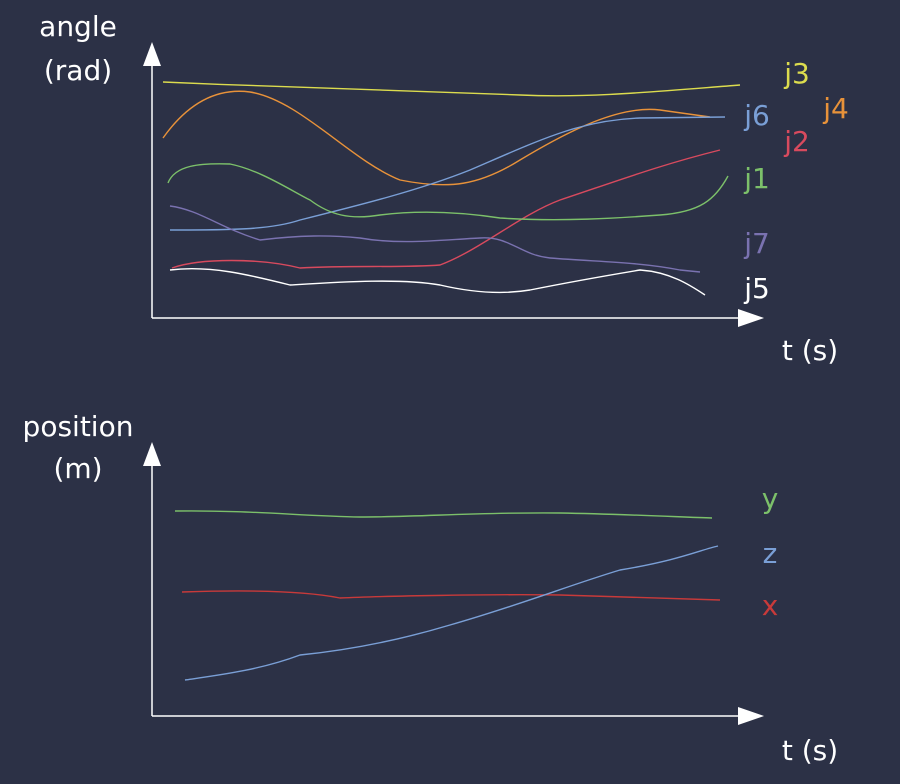 This screenshot has width=900, height=784. What do you see at coordinates (770, 605) in the screenshot?
I see `legend-label: x` at bounding box center [770, 605].